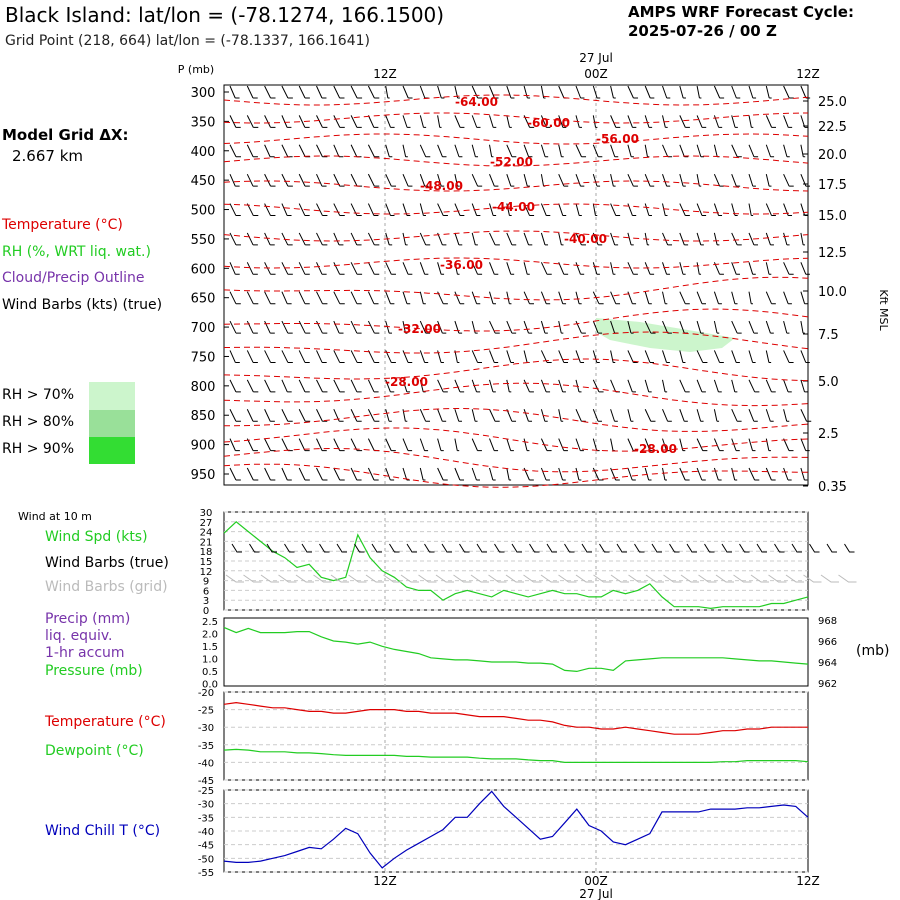 The width and height of the screenshot is (900, 900). I want to click on rh-shading-region, so click(665, 335).